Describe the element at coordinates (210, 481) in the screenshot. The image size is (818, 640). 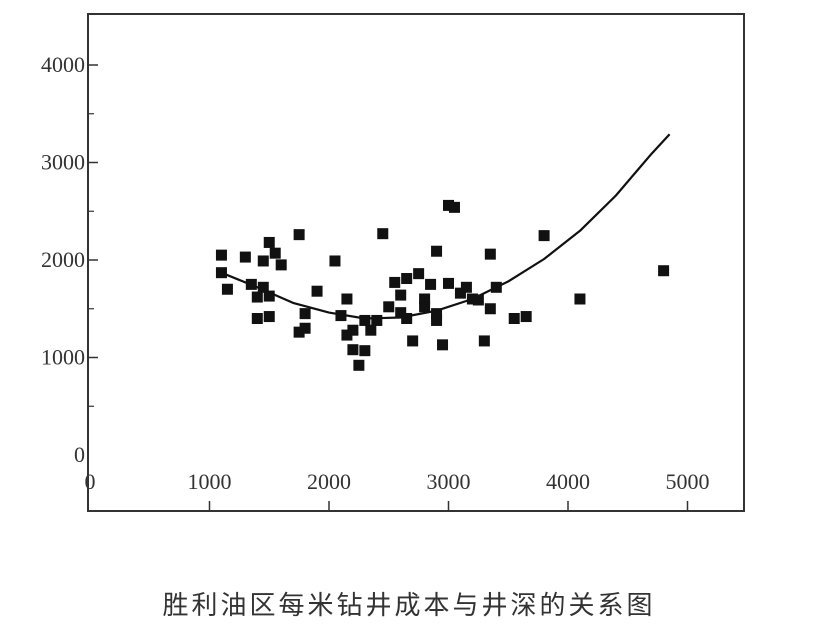
I see `x-tick-label: 1000` at that location.